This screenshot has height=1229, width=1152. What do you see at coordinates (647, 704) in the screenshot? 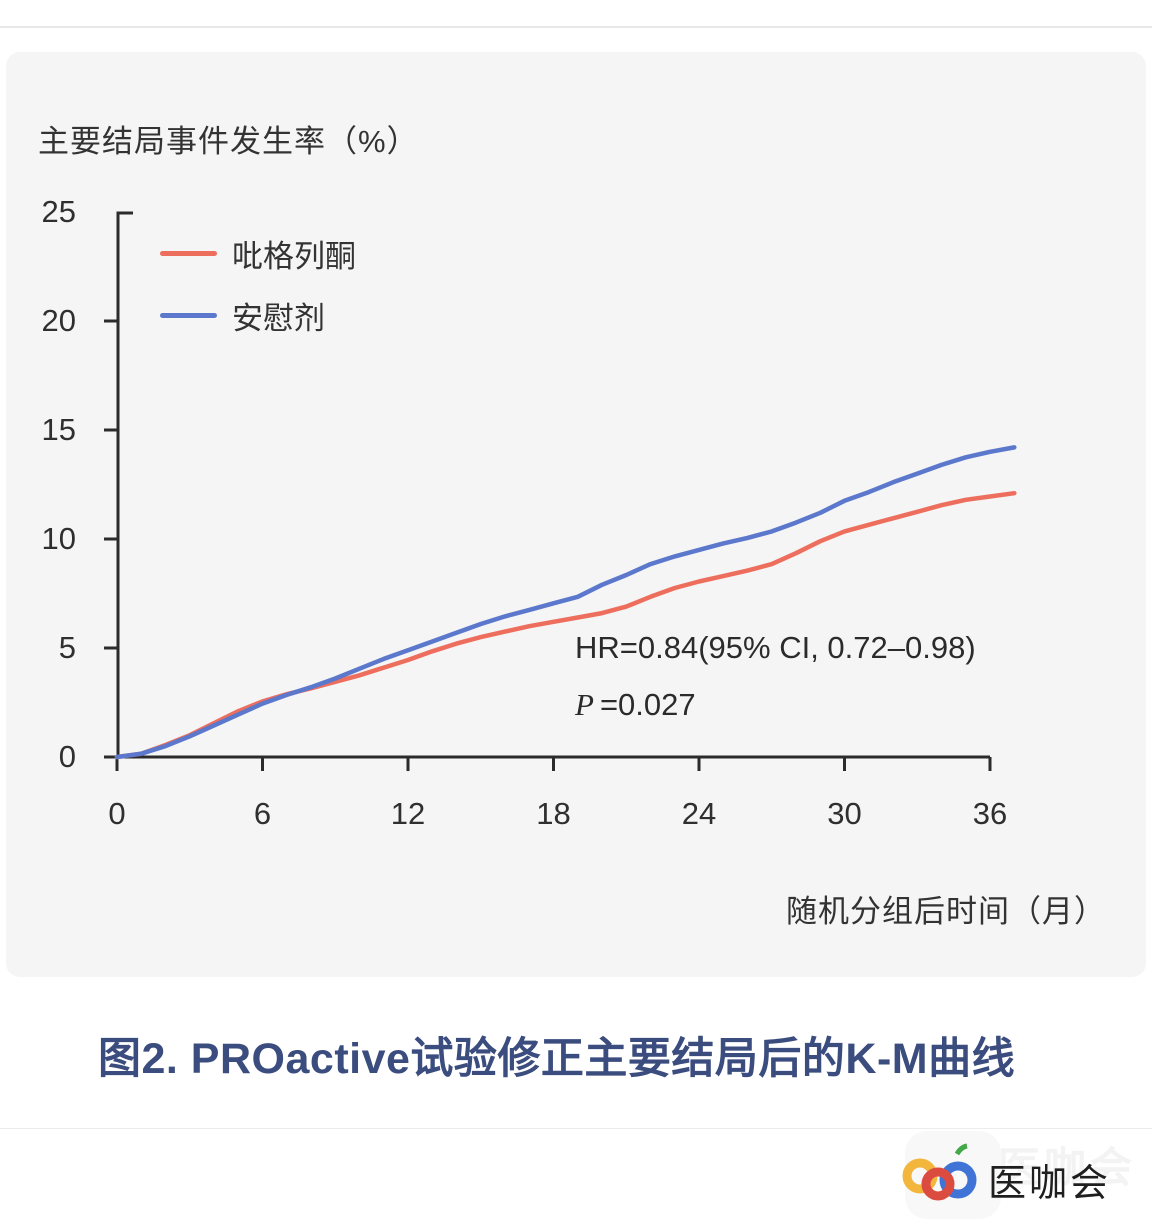
I see `p-value-text: =0.027` at bounding box center [647, 704].